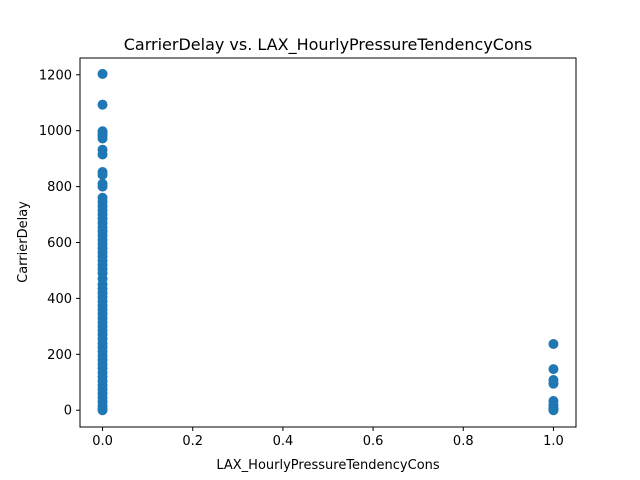  Describe the element at coordinates (59, 187) in the screenshot. I see `y-tick-label: 800` at that location.